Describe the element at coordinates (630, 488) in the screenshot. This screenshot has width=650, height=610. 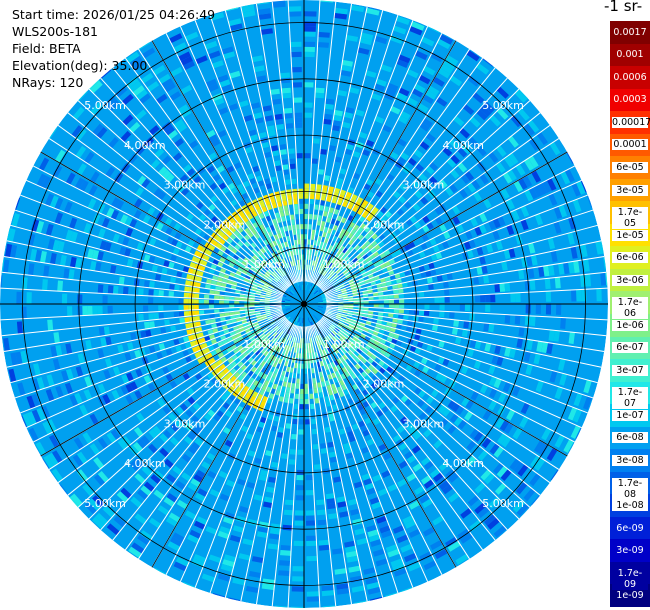
I see `colorbar-tick-label: 1.7e-08` at that location.